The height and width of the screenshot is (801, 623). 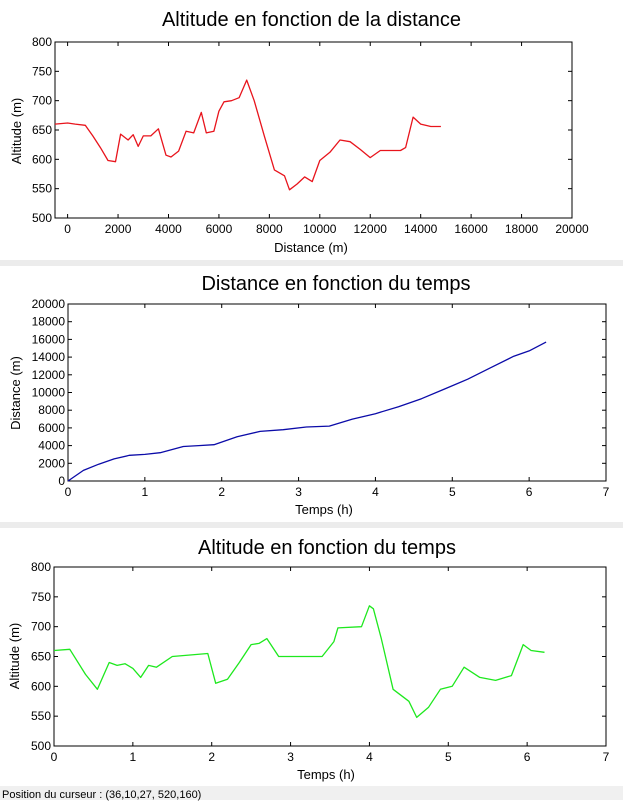 I want to click on y-tick-label: 0, so click(x=61, y=481).